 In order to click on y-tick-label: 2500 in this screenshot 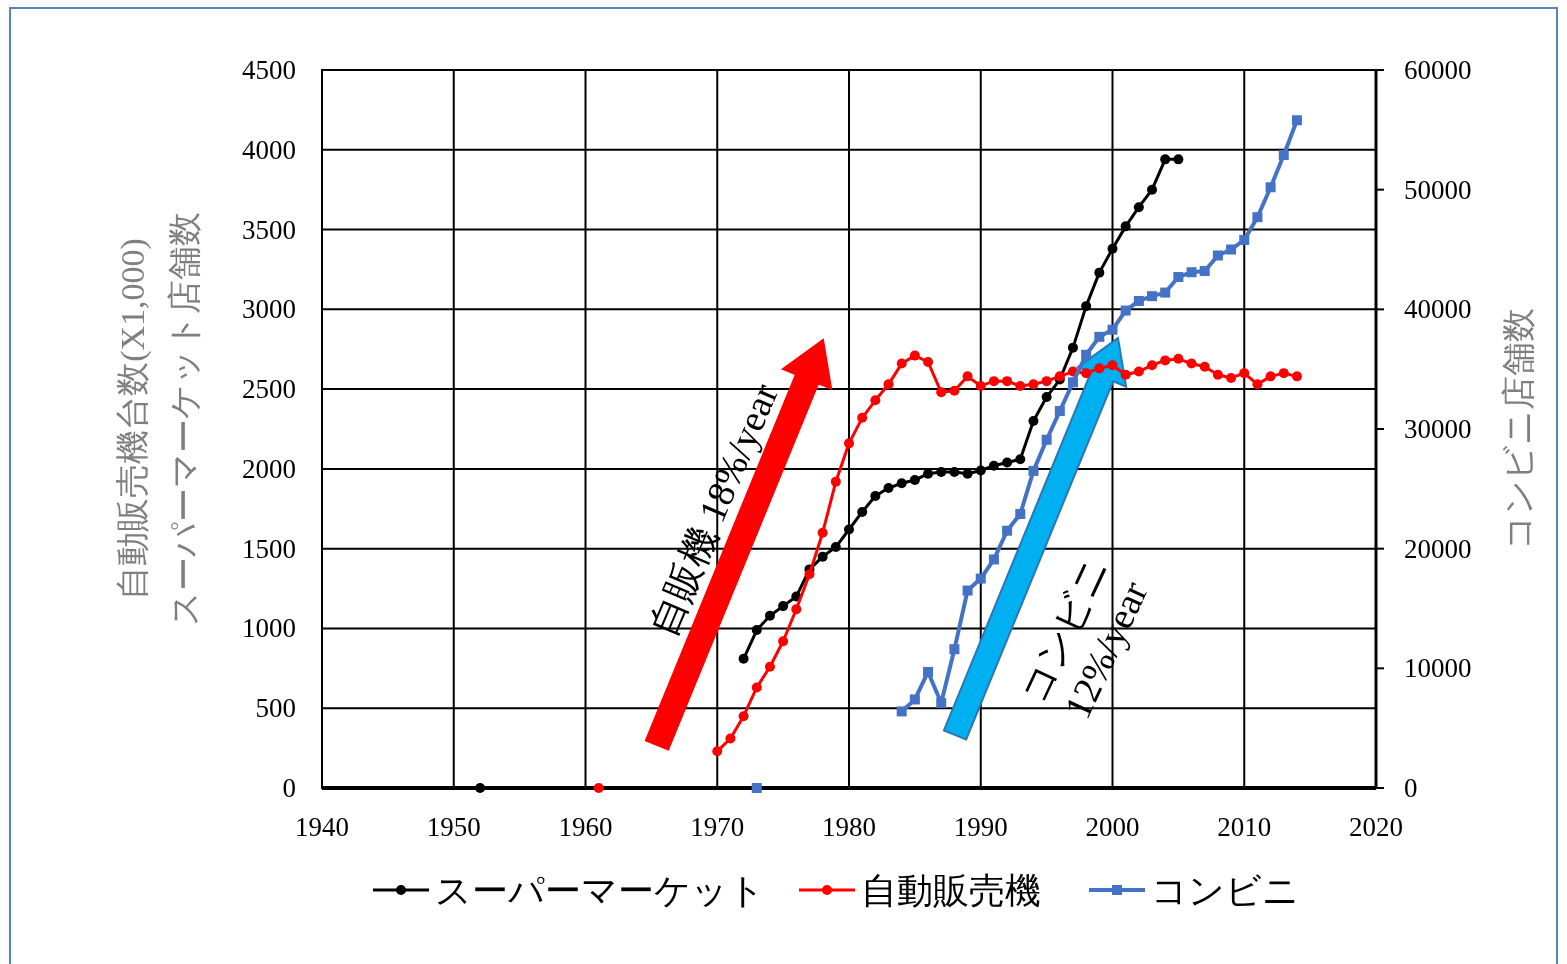, I will do `click(269, 389)`.